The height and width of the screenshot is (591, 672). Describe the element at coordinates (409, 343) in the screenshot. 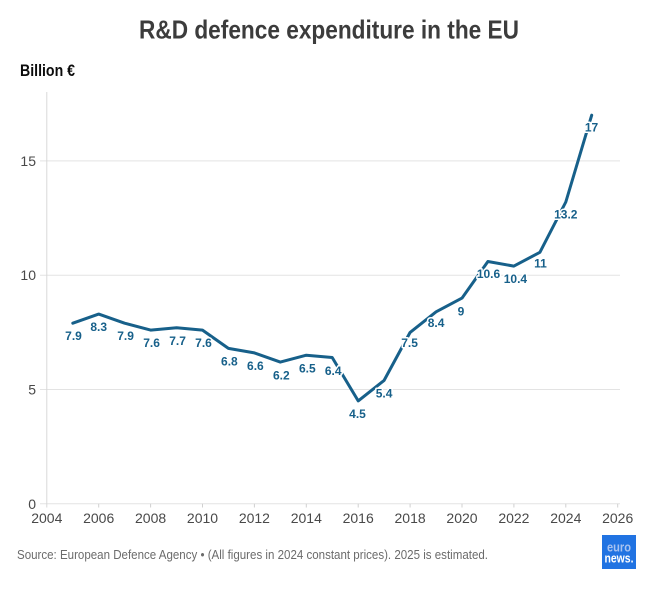

I see `svg-text: 7.5` at that location.